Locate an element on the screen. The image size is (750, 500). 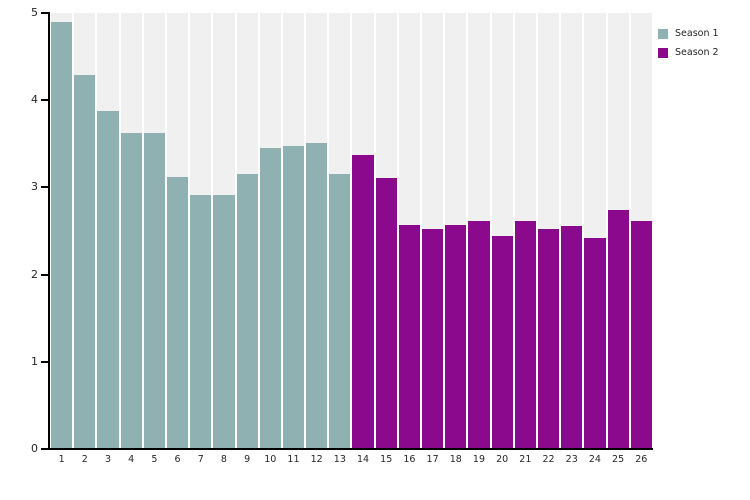
legend-item-season-1: Season 1 is located at coordinates (688, 33).